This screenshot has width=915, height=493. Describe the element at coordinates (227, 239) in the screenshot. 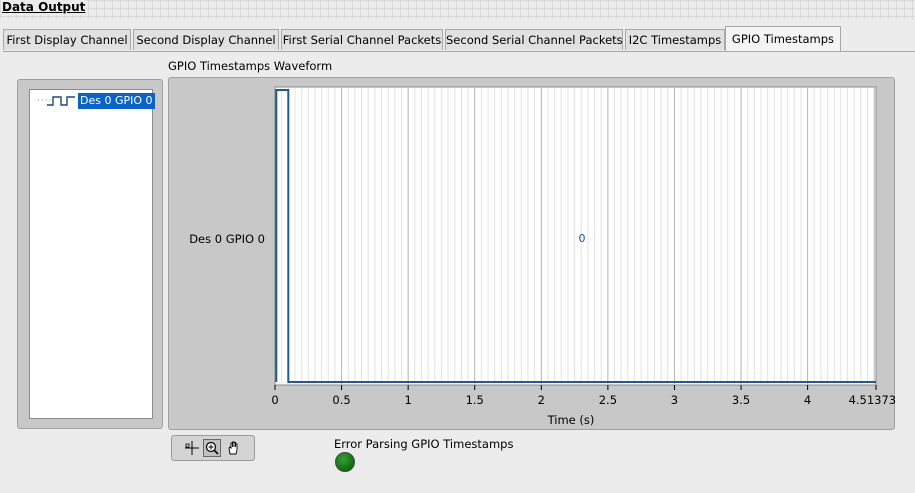

I see `signal-label: Des 0 GPIO 0` at that location.